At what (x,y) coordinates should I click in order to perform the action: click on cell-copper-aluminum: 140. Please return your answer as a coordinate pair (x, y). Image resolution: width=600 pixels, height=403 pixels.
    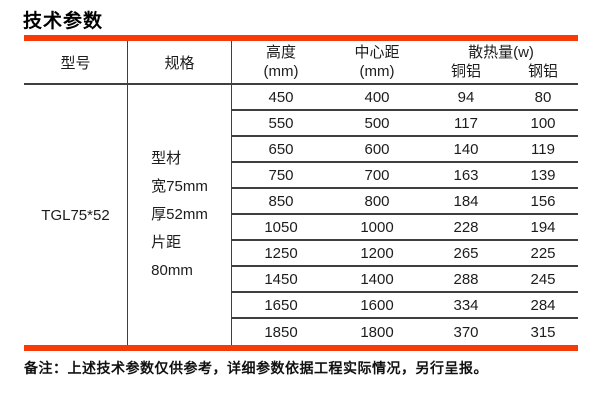
    Looking at the image, I should click on (466, 149).